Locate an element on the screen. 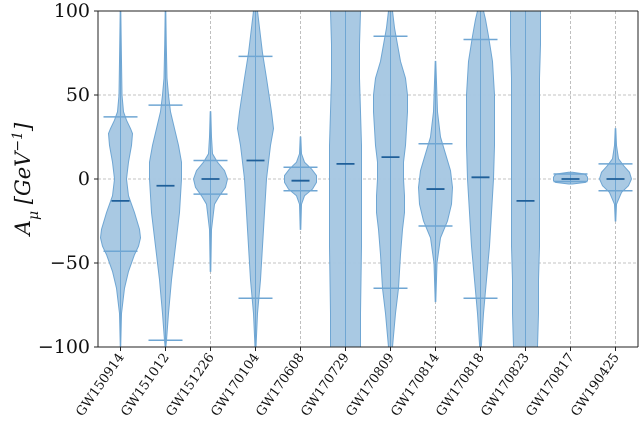 Image resolution: width=639 pixels, height=431 pixels. violin-GW170818 is located at coordinates (480, 179).